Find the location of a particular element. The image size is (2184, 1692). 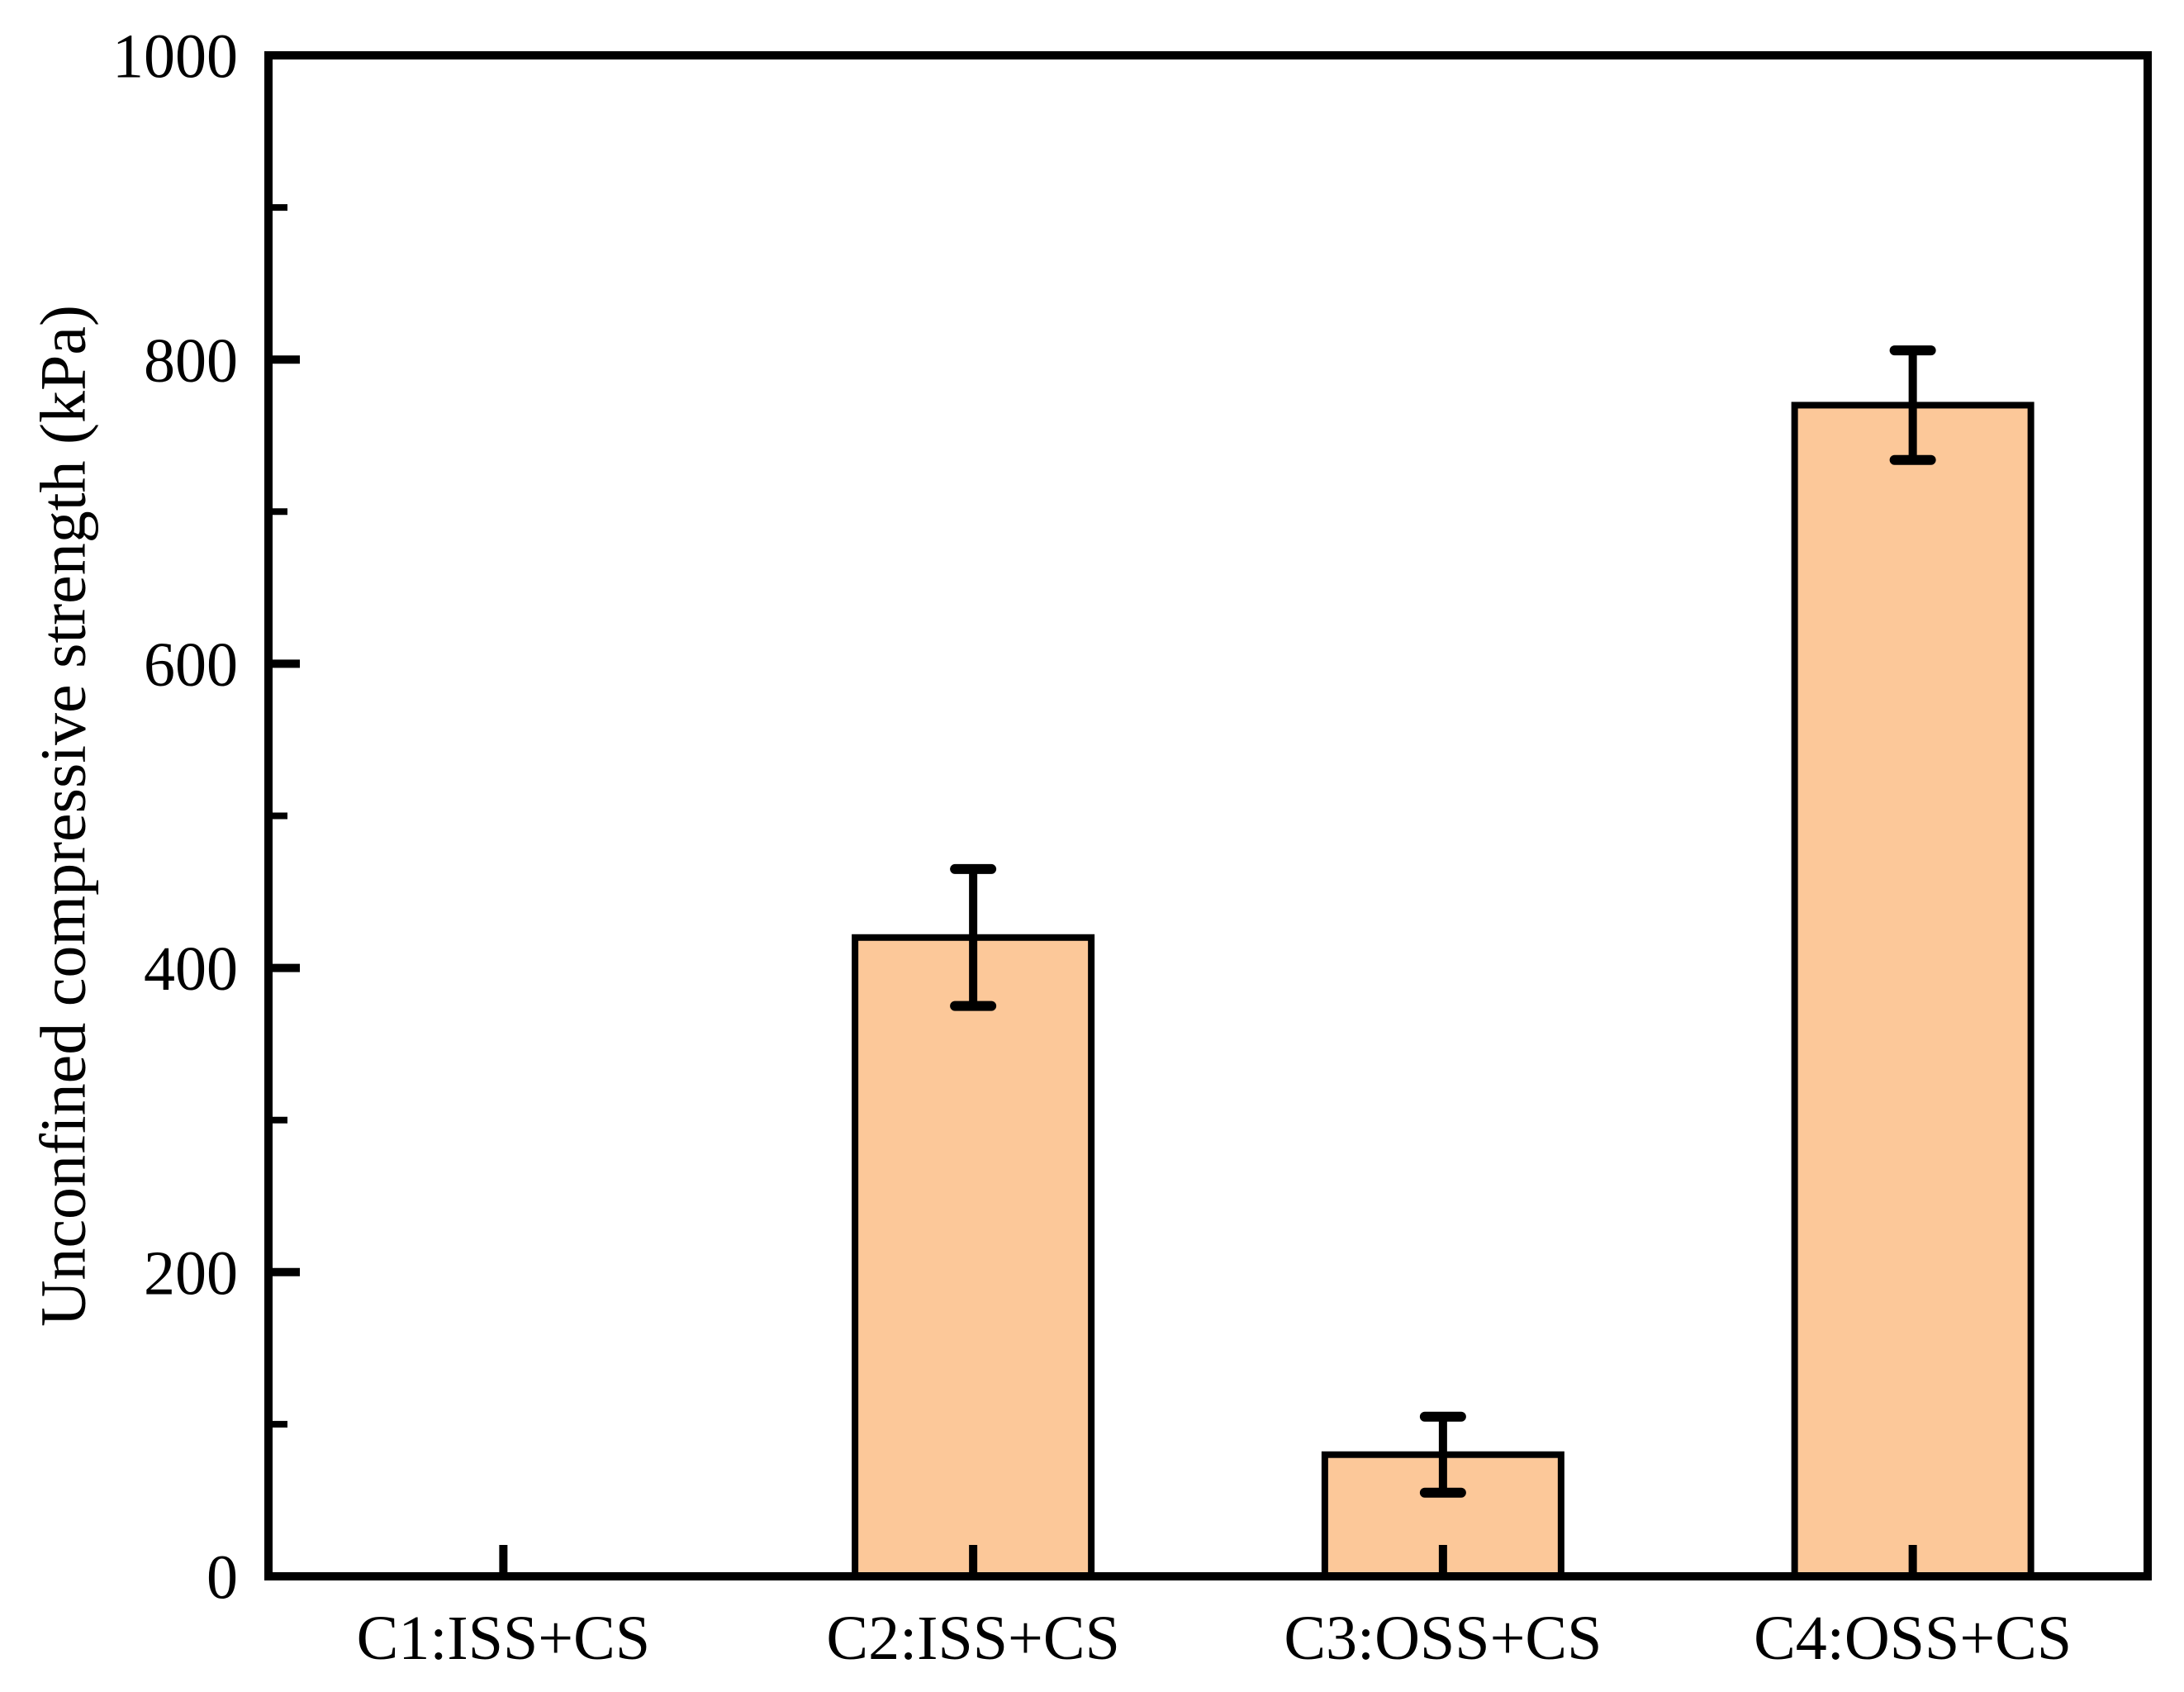

bar-c4 is located at coordinates (1912, 991).